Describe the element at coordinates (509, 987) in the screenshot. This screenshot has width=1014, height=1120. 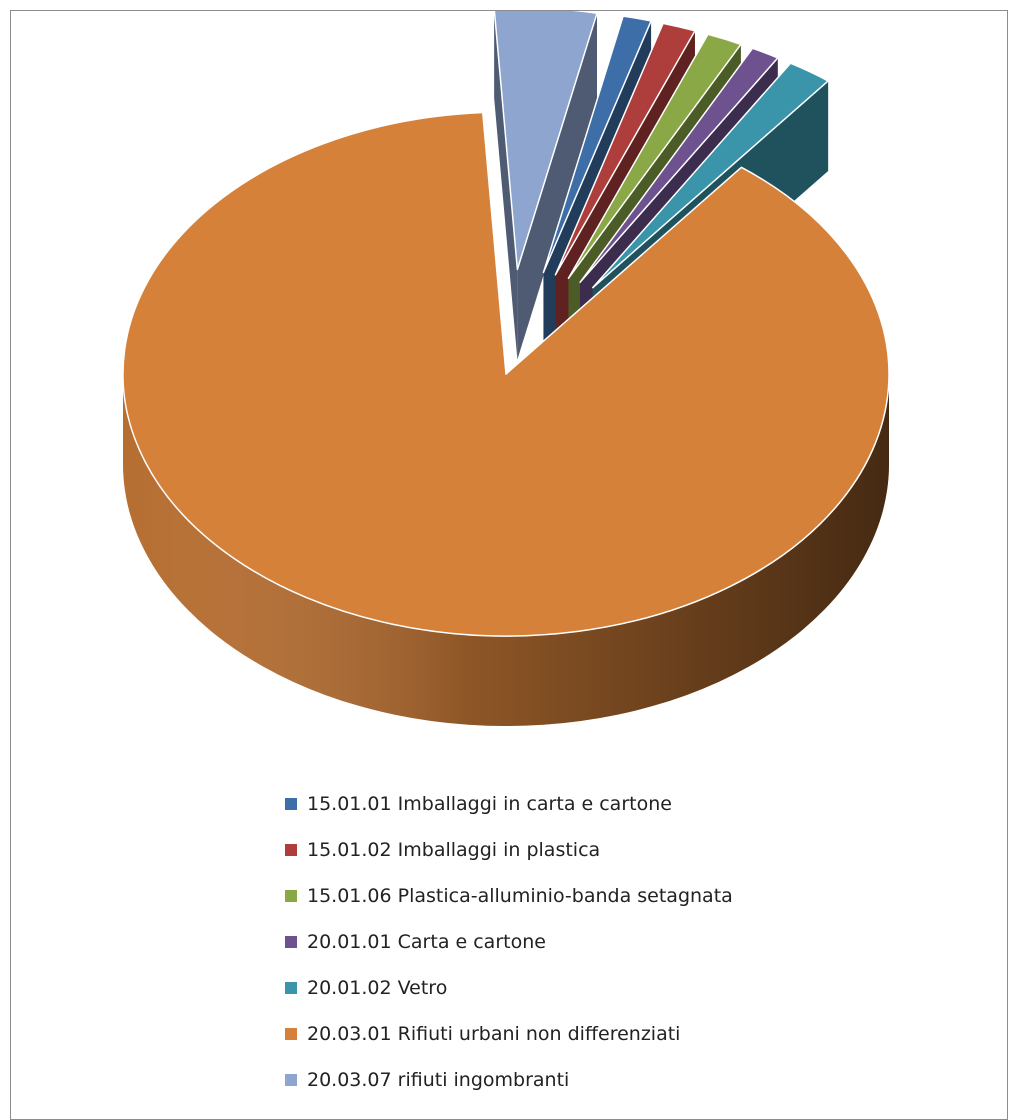
I see `legend-item: 20.01.02 Vetro` at that location.